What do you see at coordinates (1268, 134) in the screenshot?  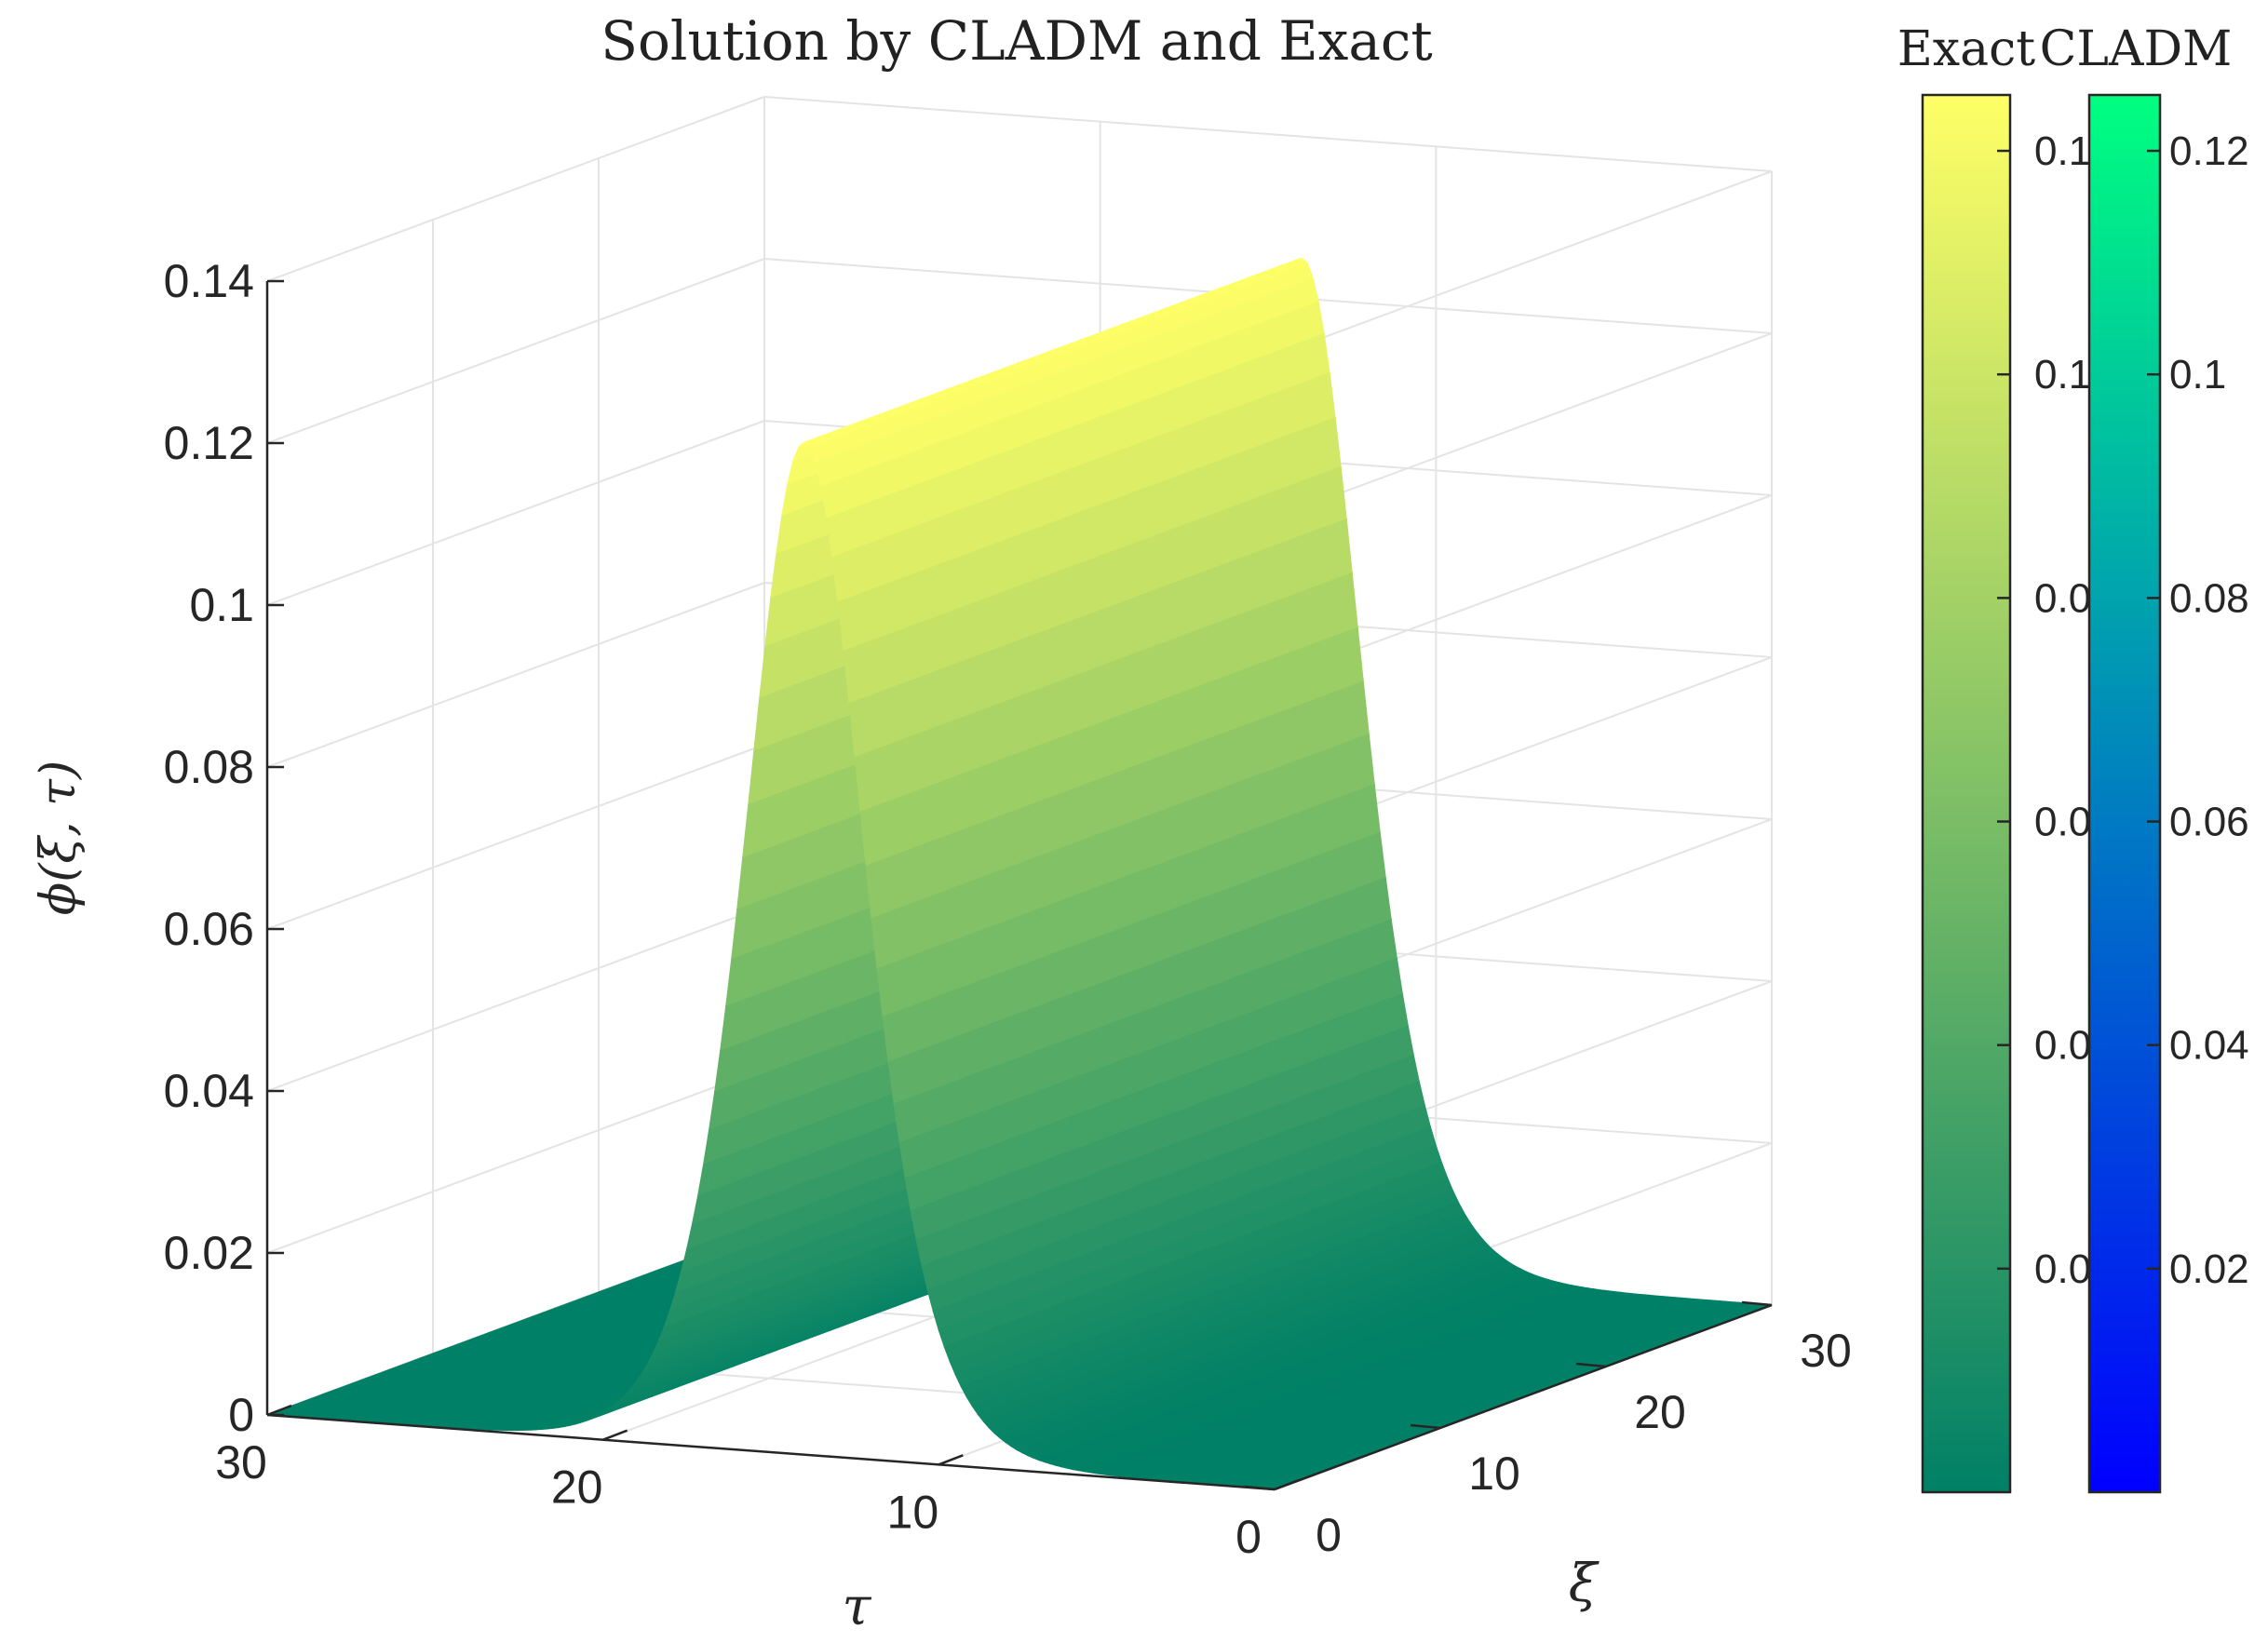 I see `grid-line-back` at bounding box center [1268, 134].